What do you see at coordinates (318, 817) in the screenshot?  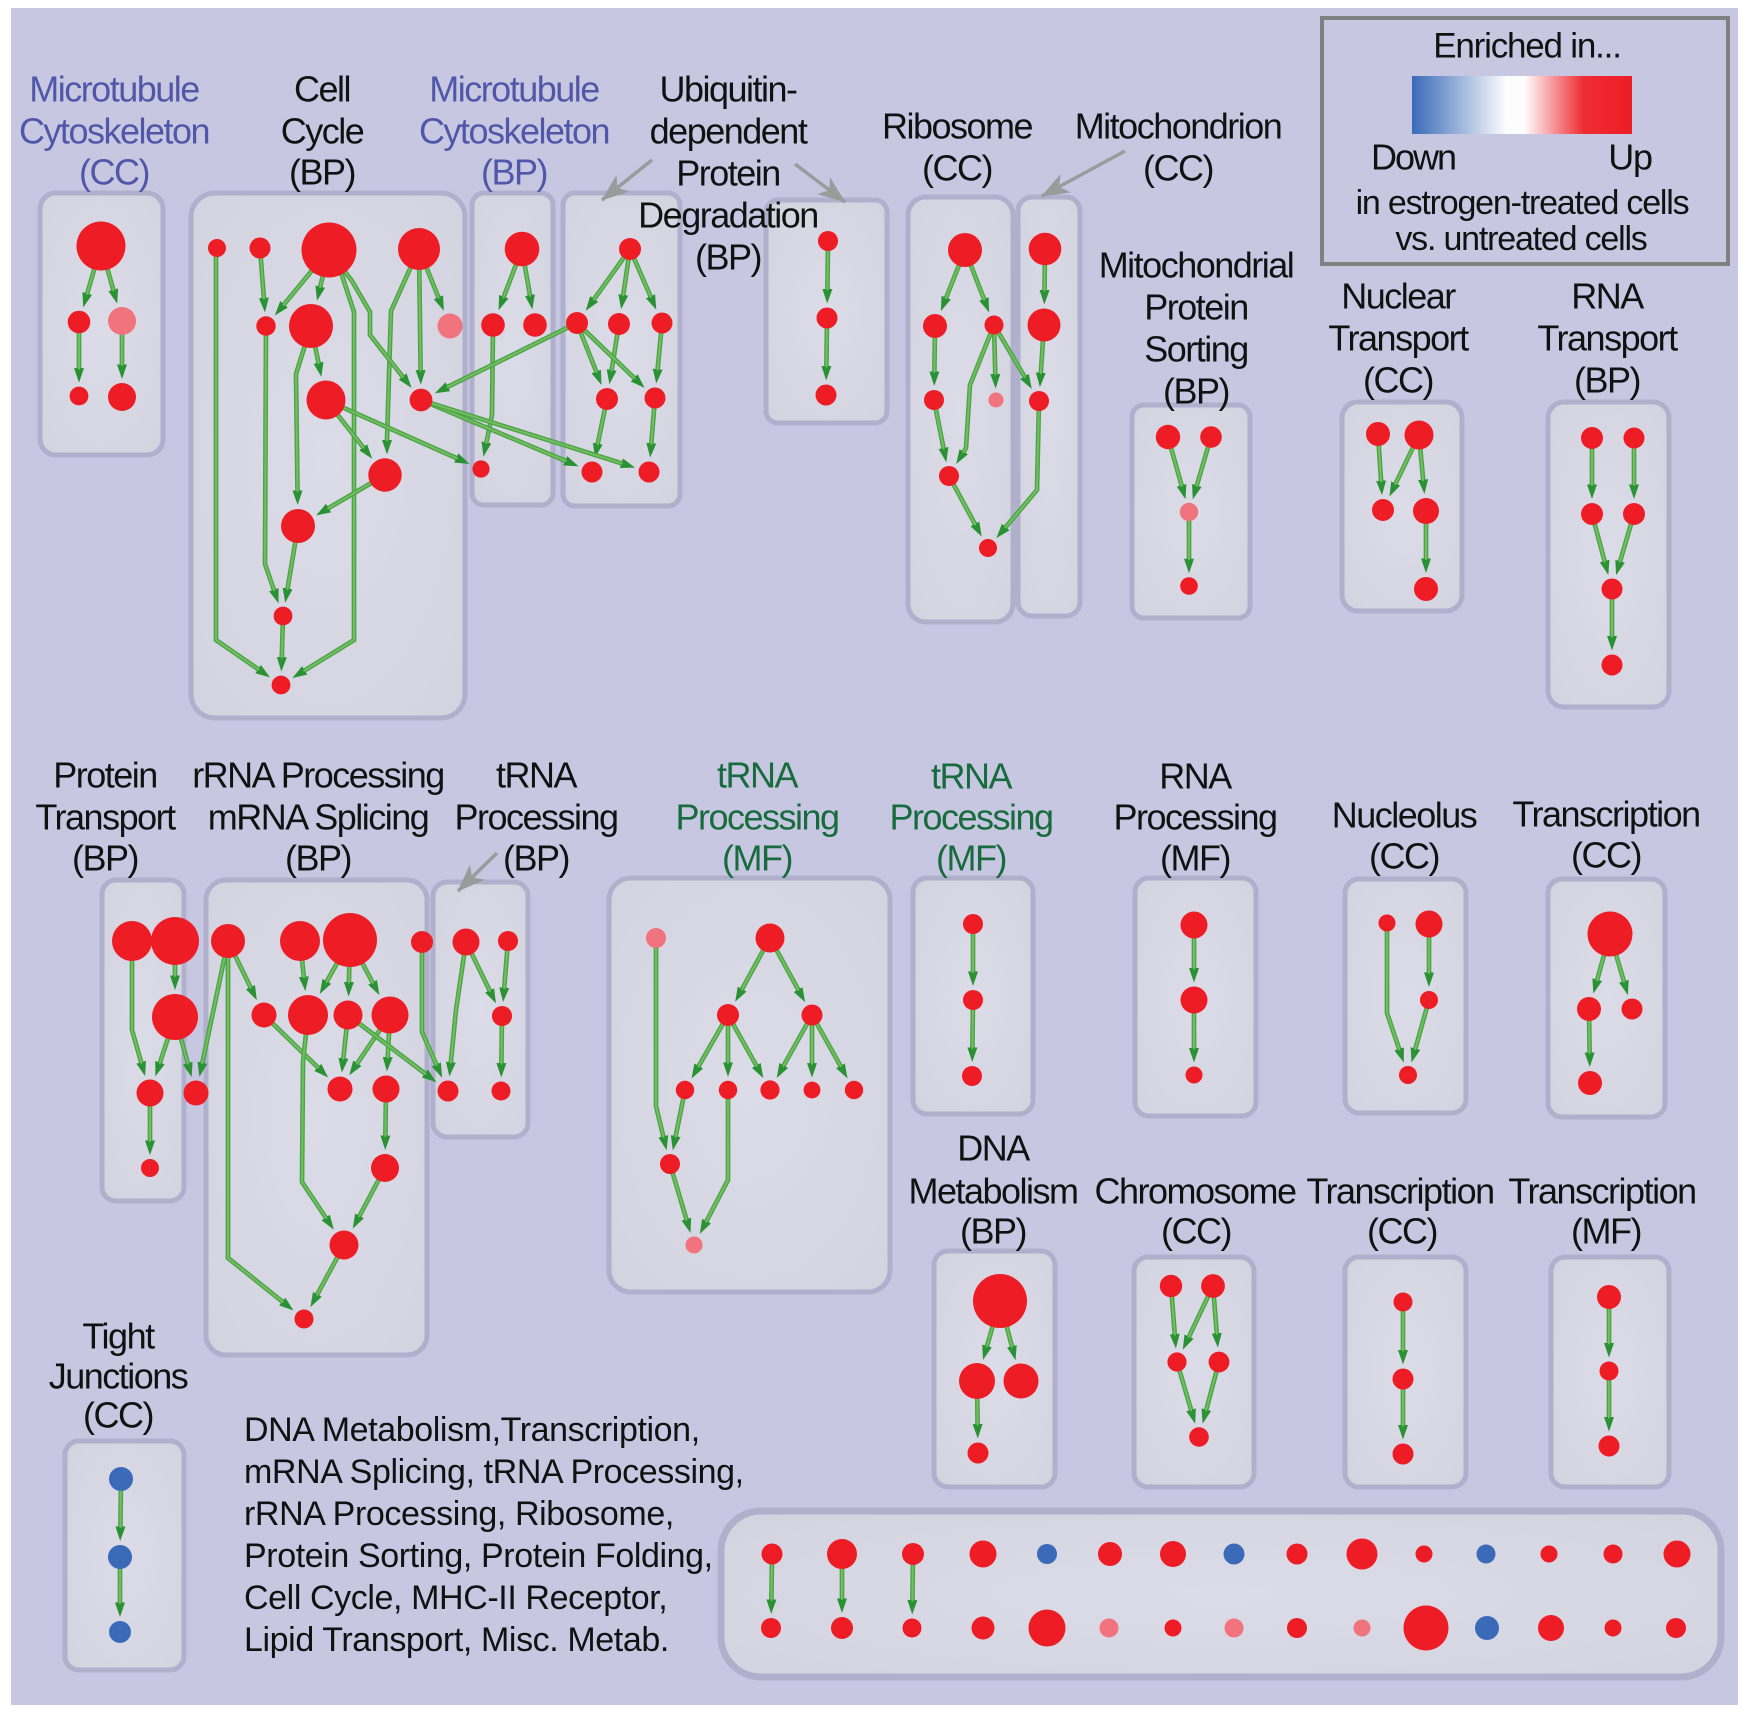 I see `svg-text: mRNA Splicing` at bounding box center [318, 817].